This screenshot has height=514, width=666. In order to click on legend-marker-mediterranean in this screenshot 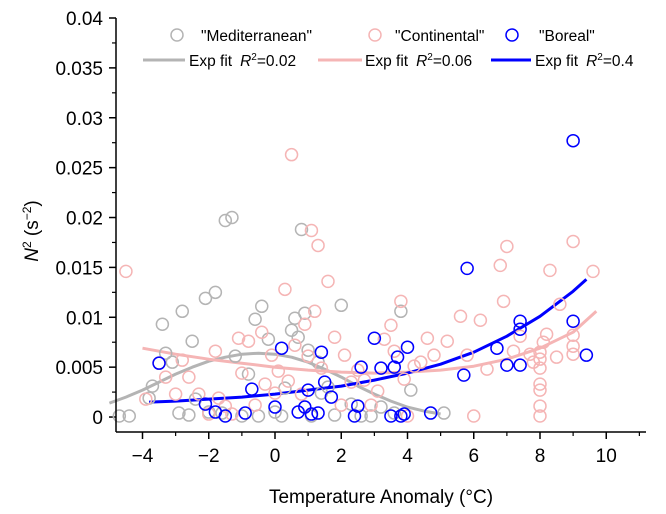, I will do `click(177, 35)`.